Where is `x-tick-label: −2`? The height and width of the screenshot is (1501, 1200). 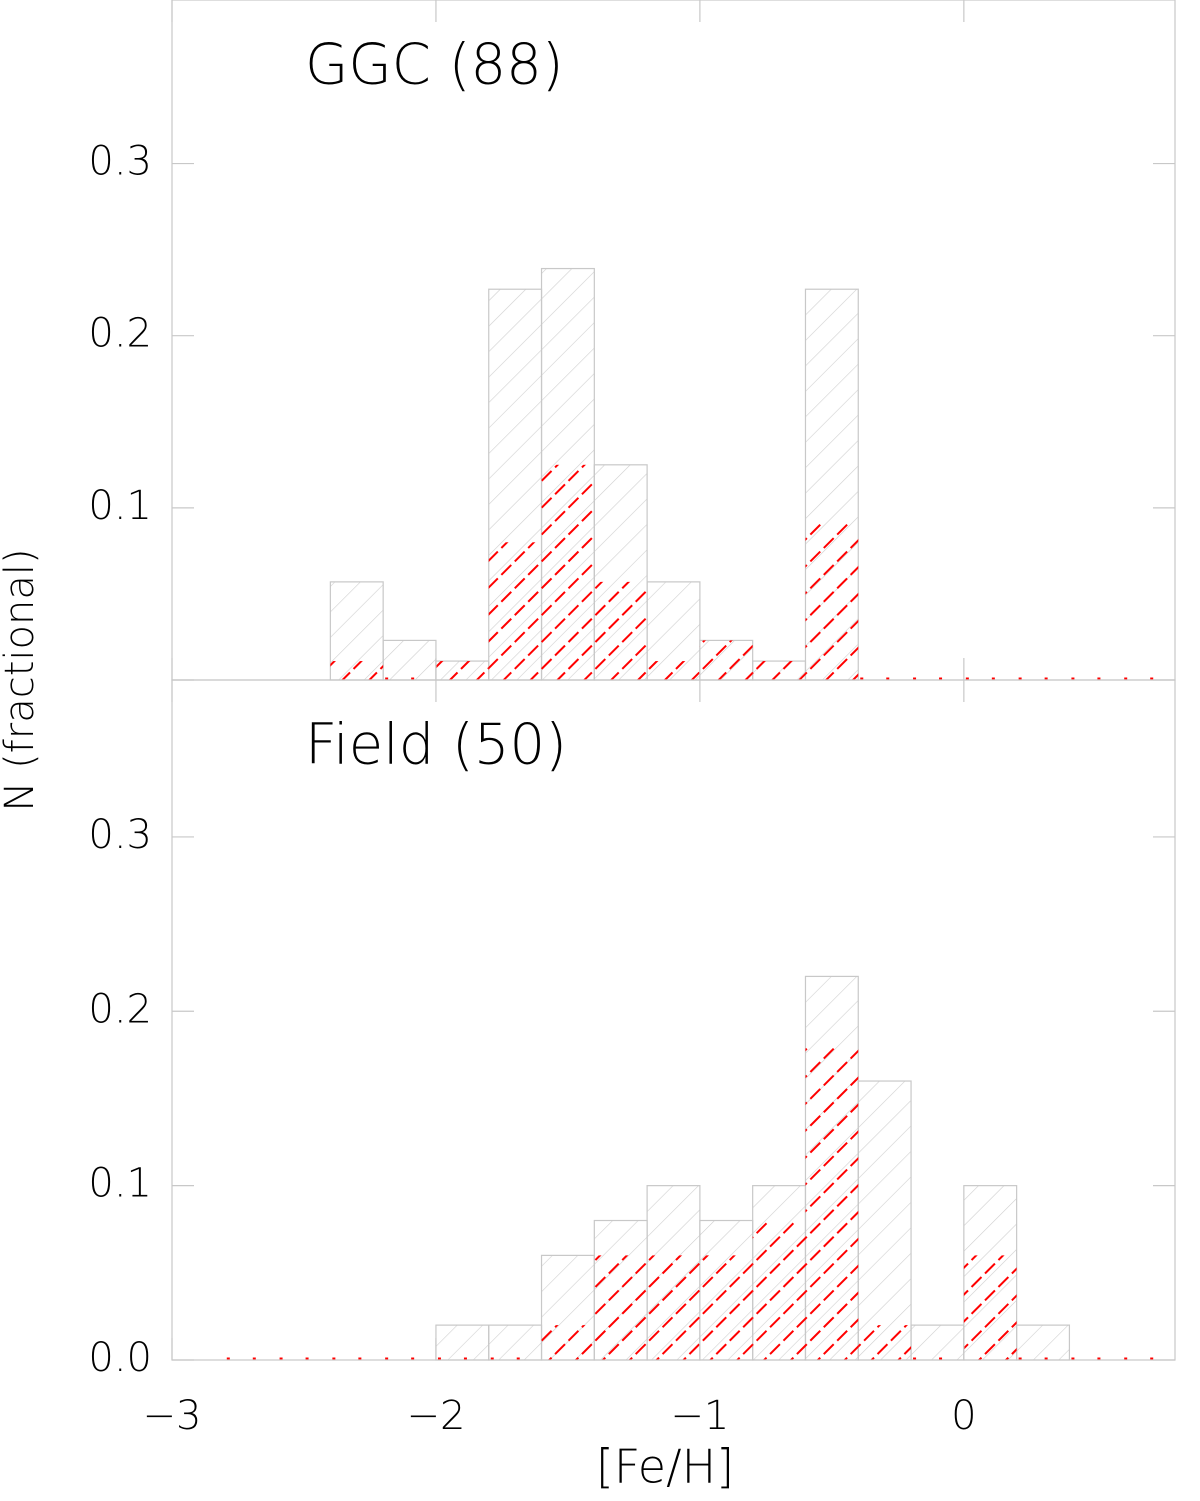 x-tick-label: −2 is located at coordinates (435, 1416).